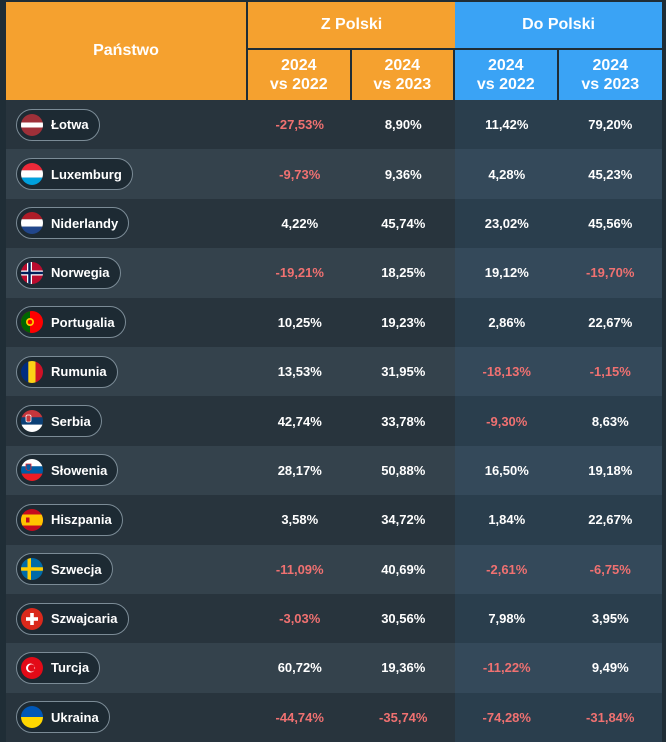 The height and width of the screenshot is (742, 666). What do you see at coordinates (127, 717) in the screenshot?
I see `country-cell: Ukraina` at bounding box center [127, 717].